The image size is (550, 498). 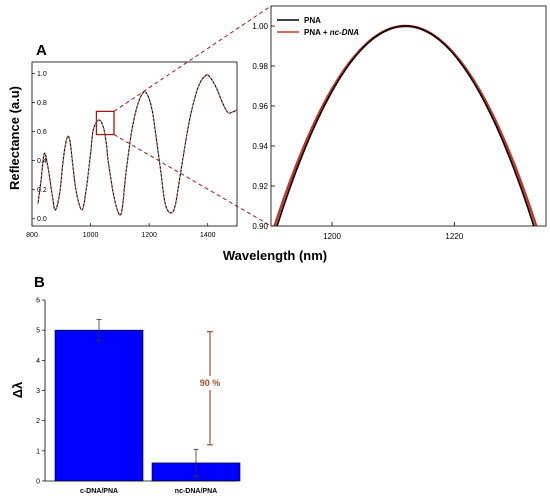 I want to click on zoom-region-box, so click(x=105, y=123).